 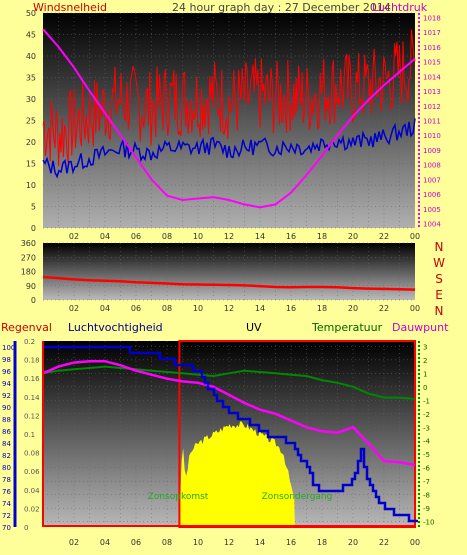 I want to click on wind-tick-0: 0, so click(x=33, y=228).